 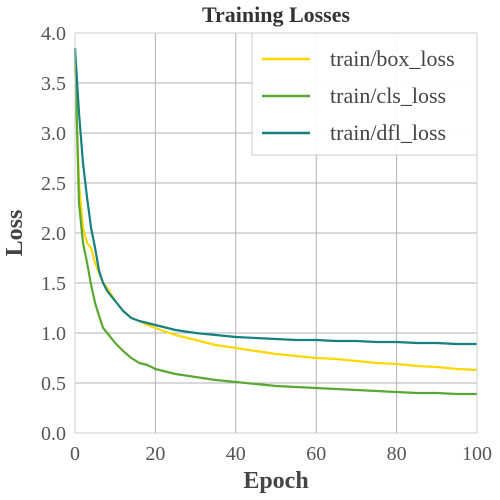 I want to click on legend-label-train-box-loss: train/box_loss, so click(x=392, y=58).